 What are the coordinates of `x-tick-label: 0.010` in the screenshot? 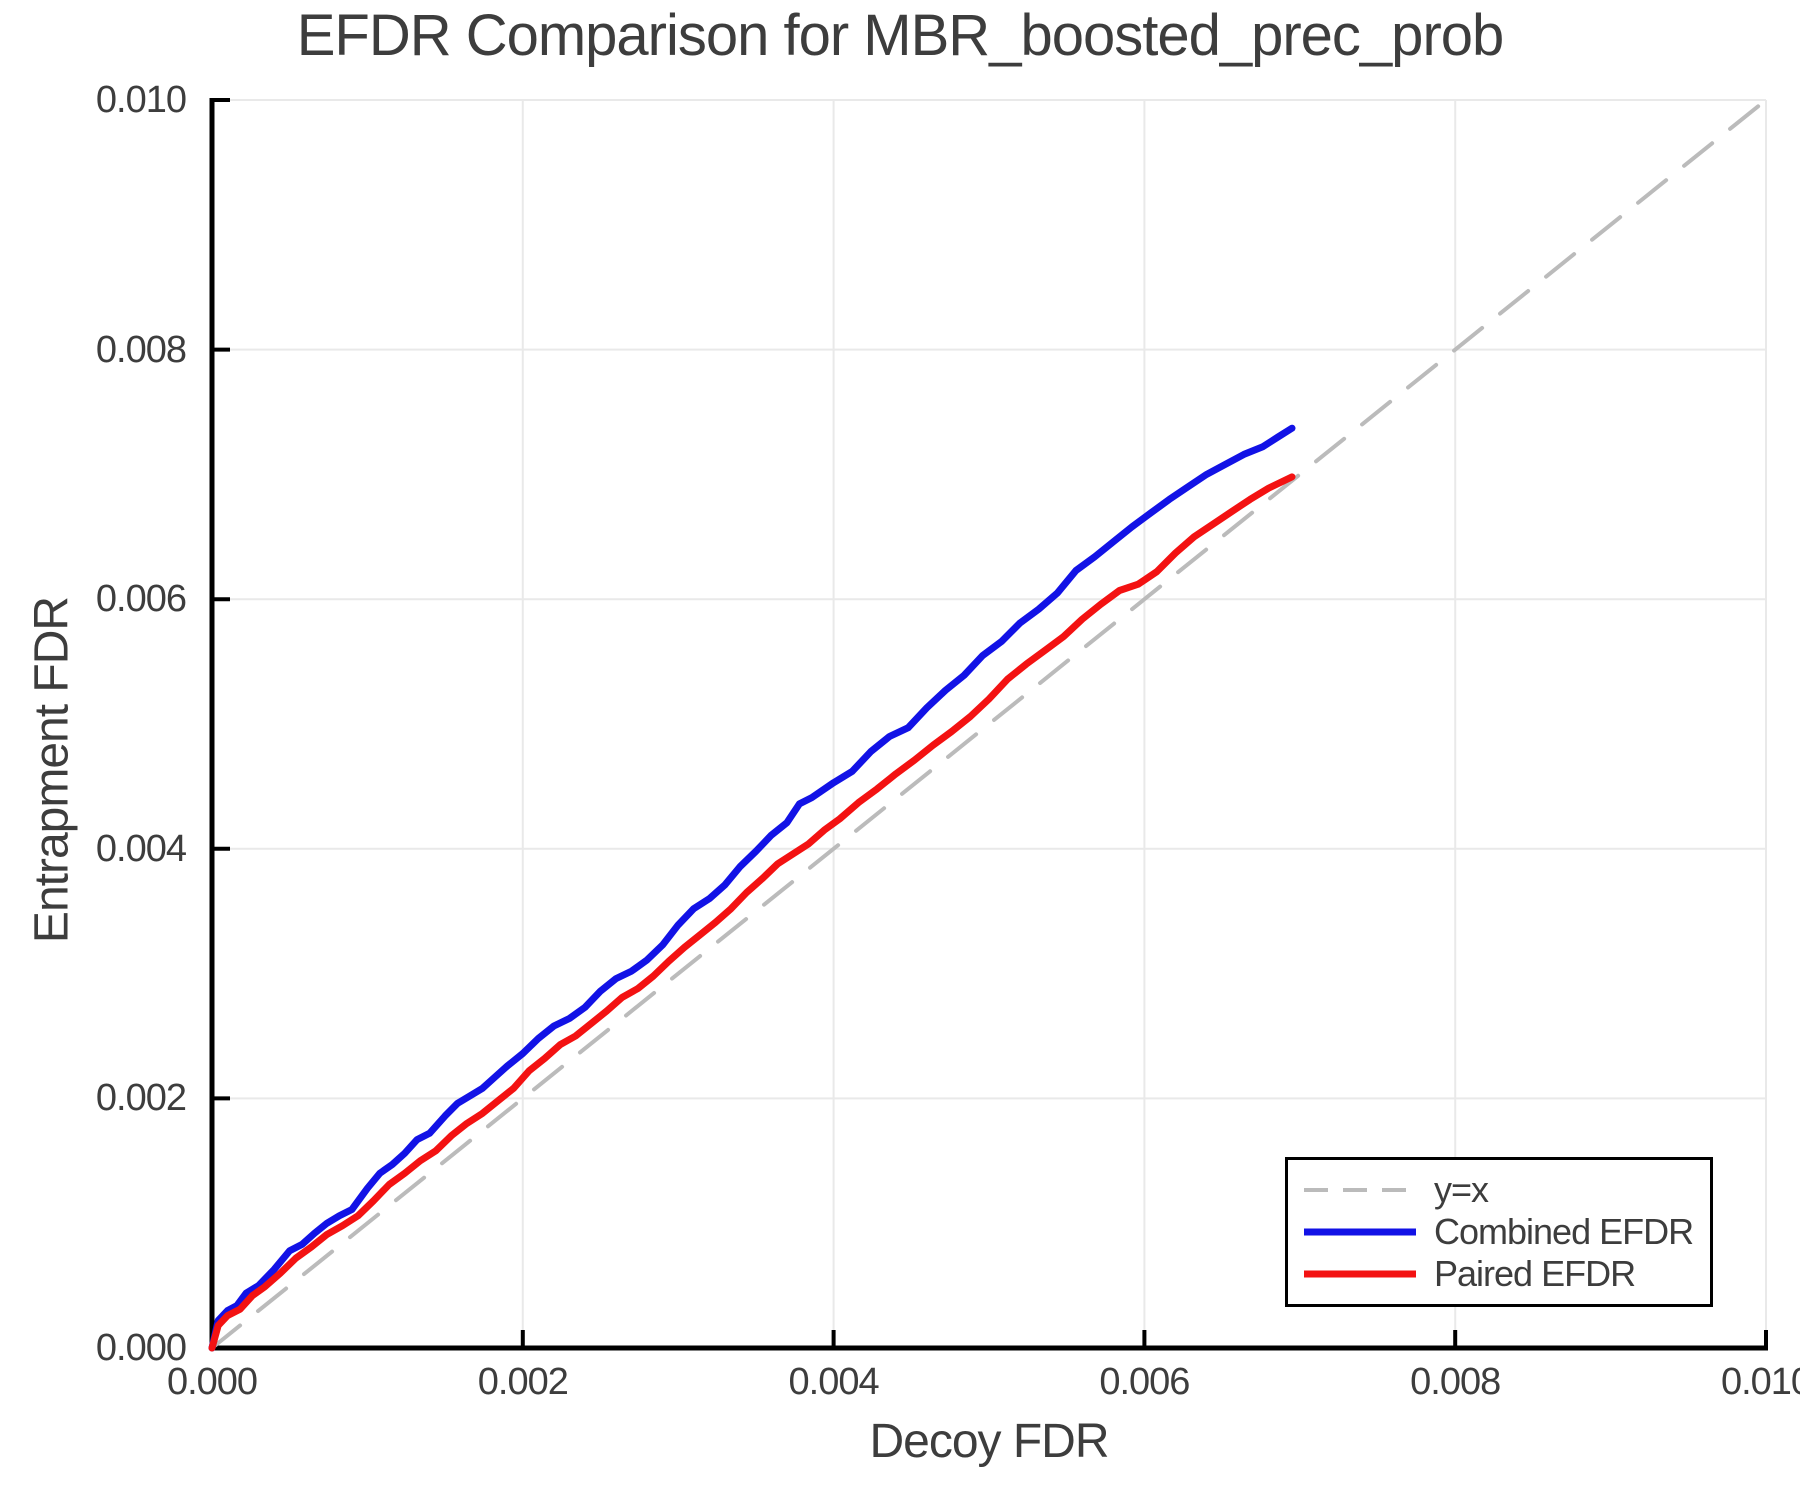 It's located at (1760, 1382).